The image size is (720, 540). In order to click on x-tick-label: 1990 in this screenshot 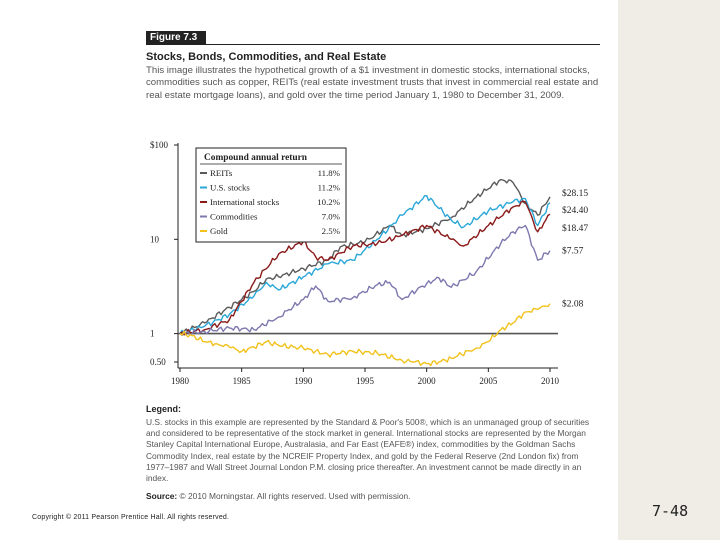, I will do `click(303, 381)`.